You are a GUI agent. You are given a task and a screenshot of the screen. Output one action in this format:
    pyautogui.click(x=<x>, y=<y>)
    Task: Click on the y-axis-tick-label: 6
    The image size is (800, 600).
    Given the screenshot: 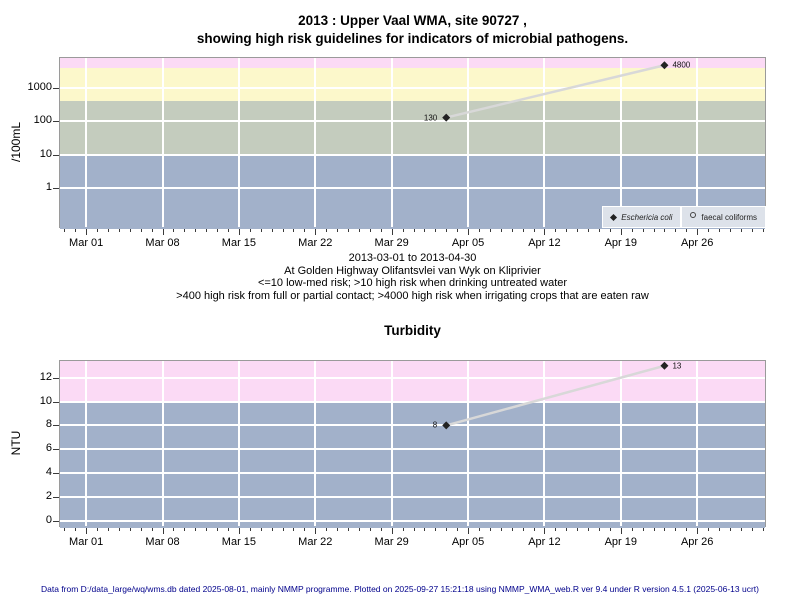 What is the action you would take?
    pyautogui.click(x=48, y=448)
    